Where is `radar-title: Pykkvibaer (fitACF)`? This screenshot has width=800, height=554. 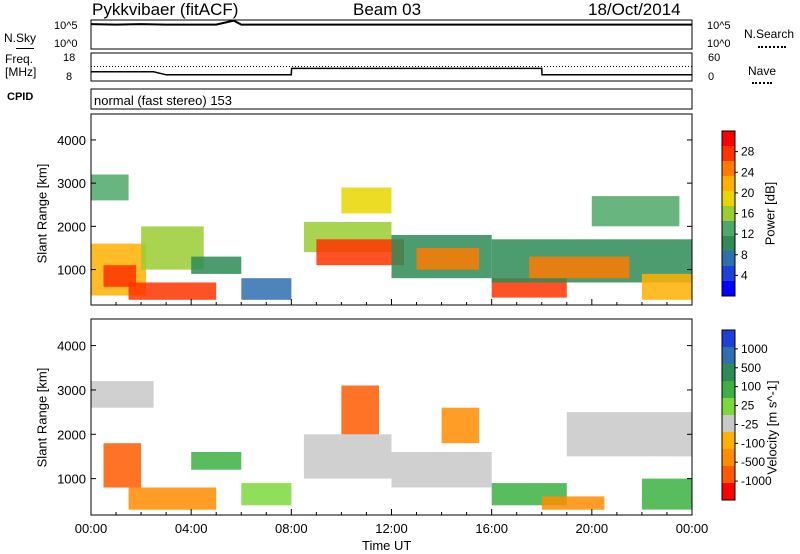 radar-title: Pykkvibaer (fitACF) is located at coordinates (165, 9).